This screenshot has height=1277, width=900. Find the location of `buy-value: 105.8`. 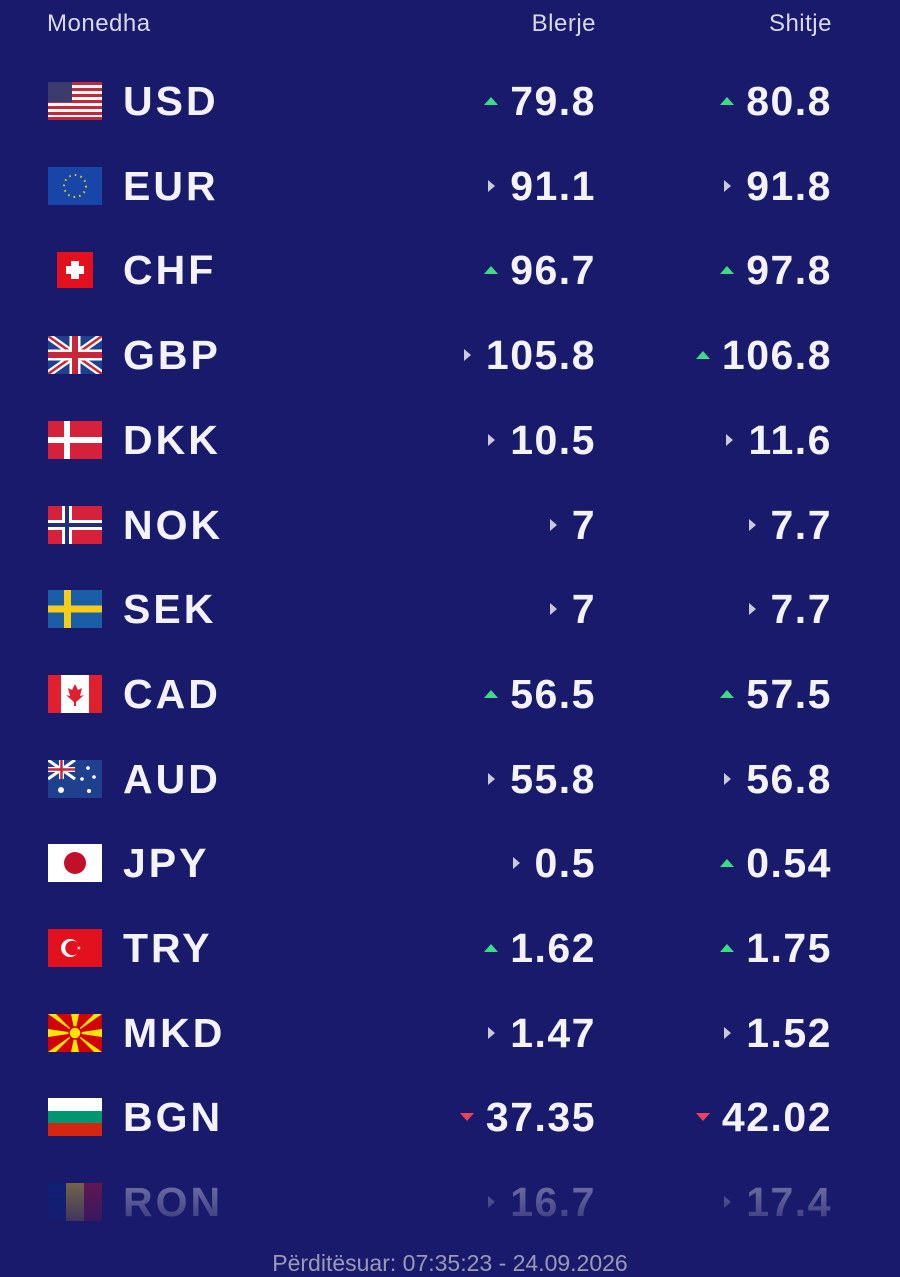

buy-value: 105.8 is located at coordinates (540, 355).